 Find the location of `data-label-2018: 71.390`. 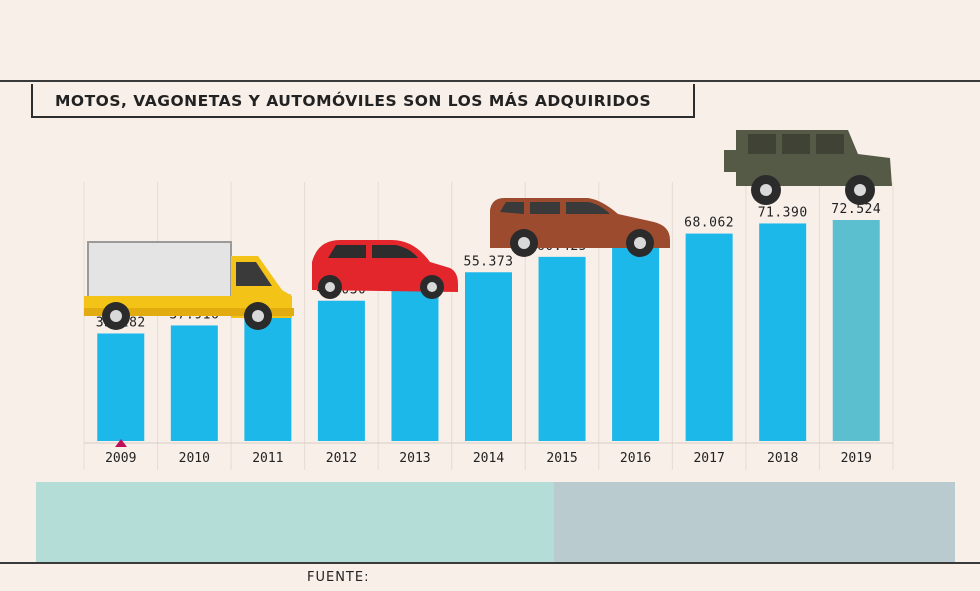

data-label-2018: 71.390 is located at coordinates (783, 212).